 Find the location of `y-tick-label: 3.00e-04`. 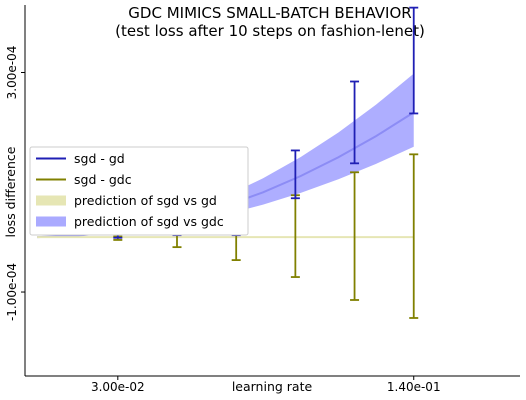

y-tick-label: 3.00e-04 is located at coordinates (12, 73).